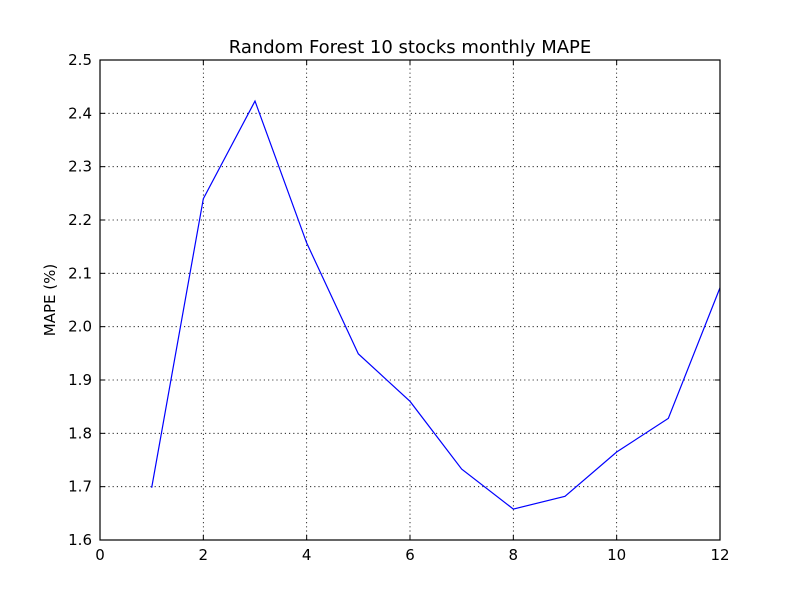  I want to click on y-tick-label: 2.3, so click(80, 167).